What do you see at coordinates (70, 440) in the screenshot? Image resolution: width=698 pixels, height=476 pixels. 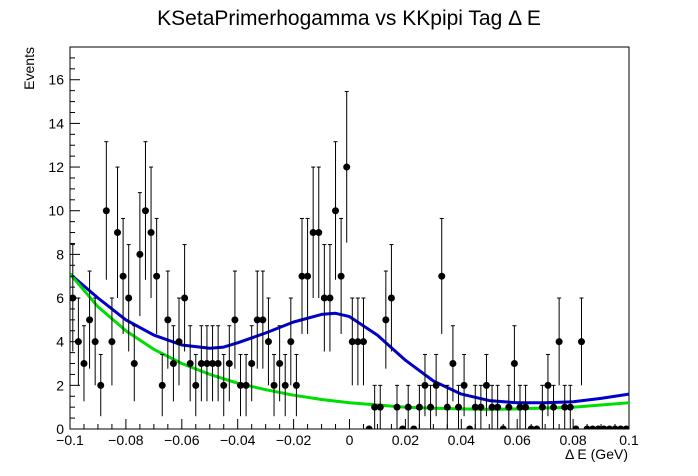 I see `x-tick-label: −0.1` at bounding box center [70, 440].